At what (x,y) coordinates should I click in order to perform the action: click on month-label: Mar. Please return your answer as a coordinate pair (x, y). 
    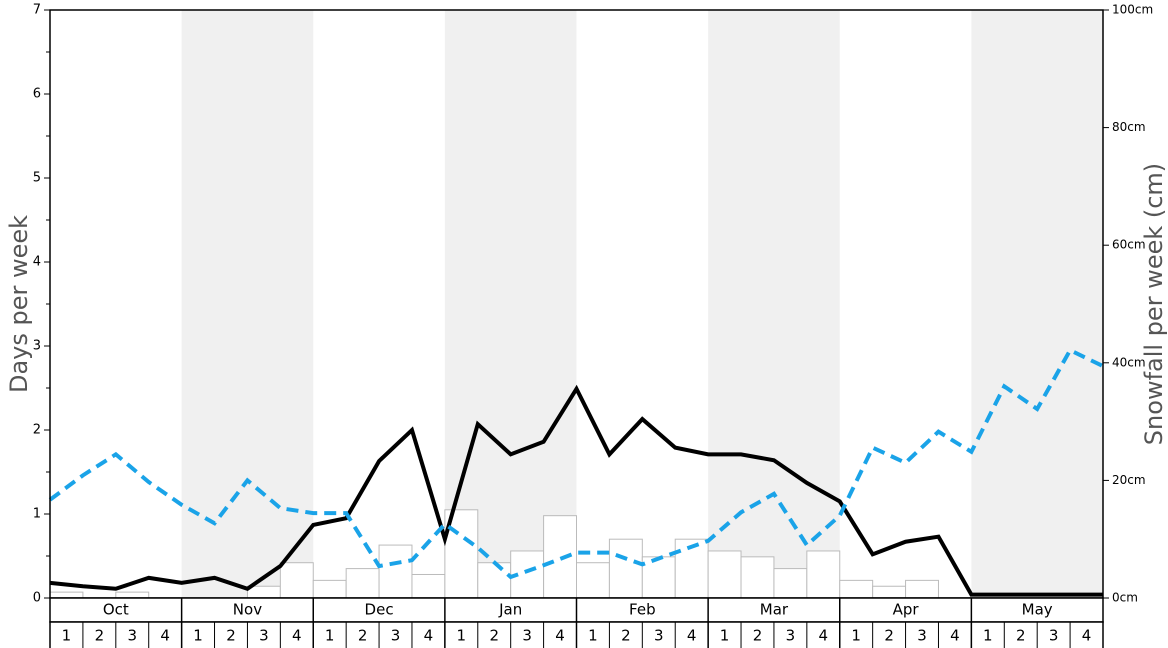
    Looking at the image, I should click on (774, 610).